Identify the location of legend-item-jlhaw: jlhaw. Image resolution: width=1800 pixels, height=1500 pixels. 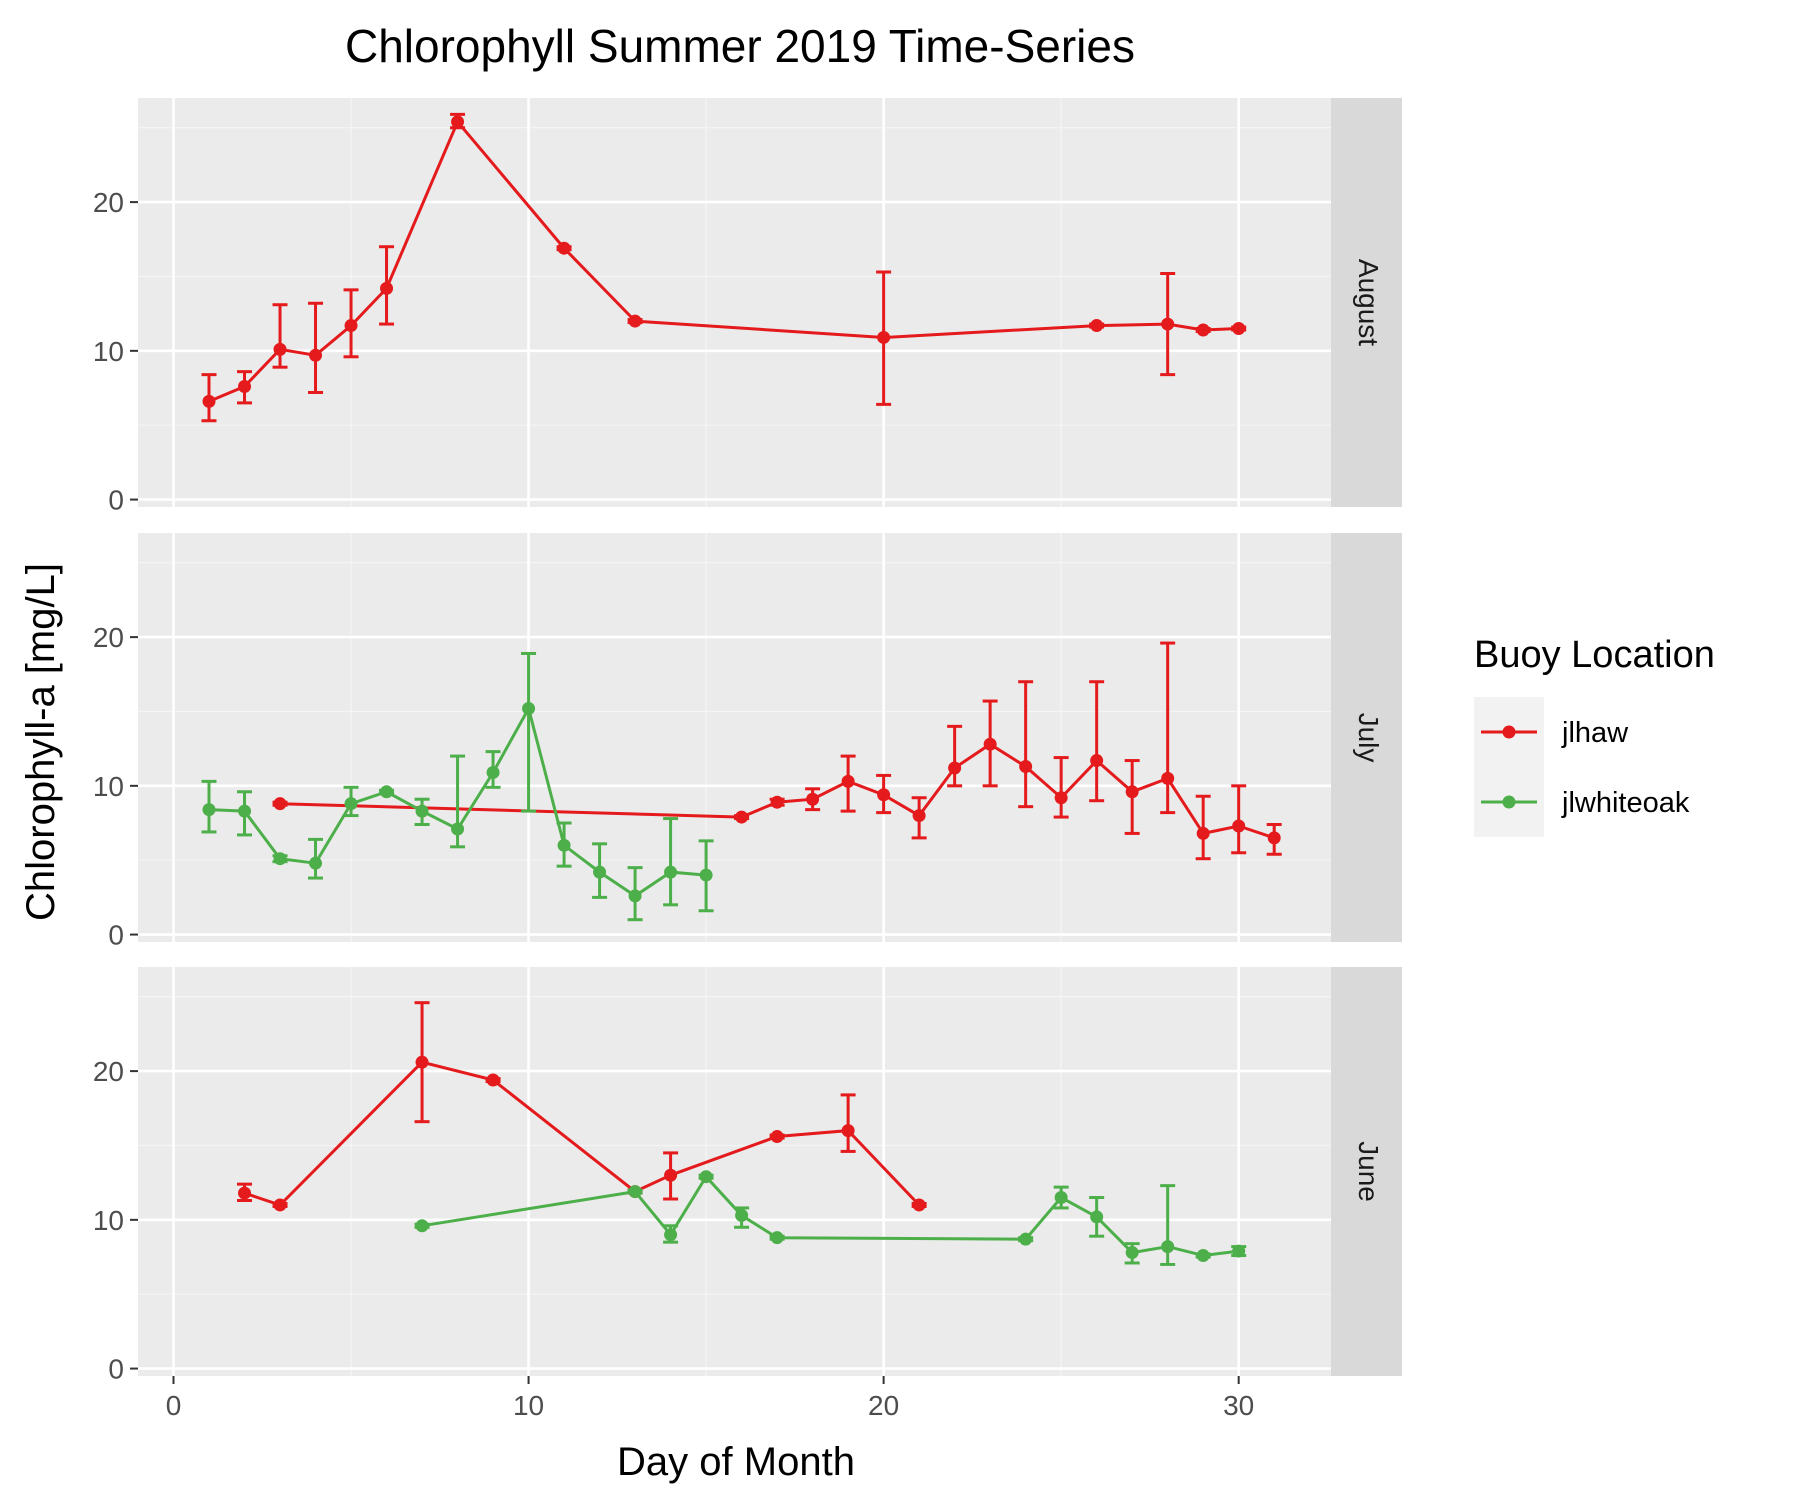
(1551, 732).